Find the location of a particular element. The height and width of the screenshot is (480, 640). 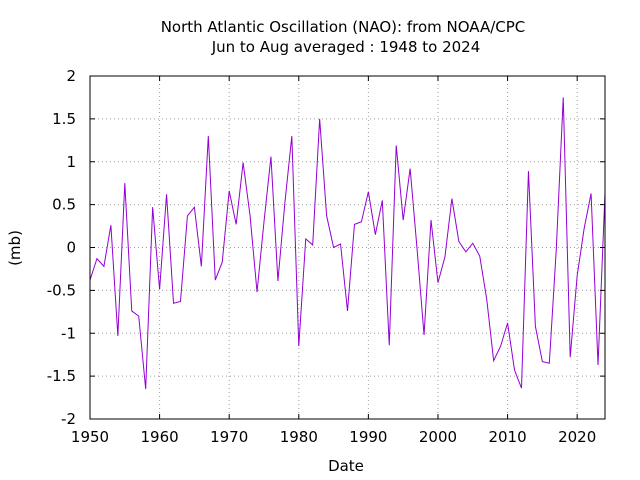

chart-subtitle: Jun to Aug averaged : 1948 to 2024 is located at coordinates (346, 47).